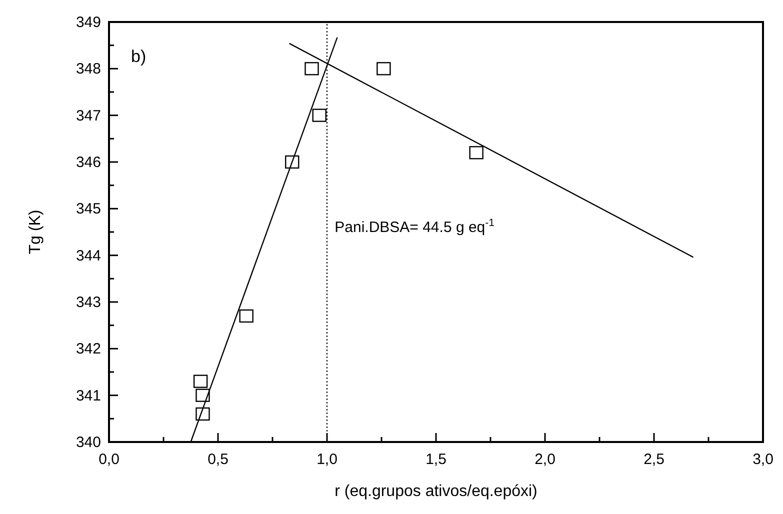  I want to click on annotation: Pani.DBSA= 44.5 g eq$^{-1}$, so click(414, 226).